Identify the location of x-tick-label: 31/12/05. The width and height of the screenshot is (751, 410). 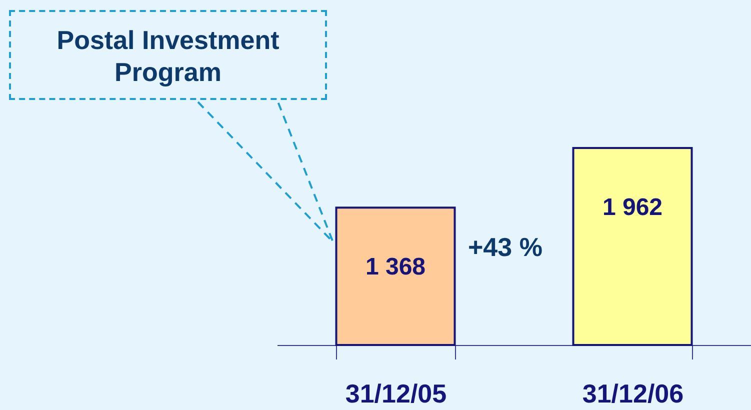
(396, 393).